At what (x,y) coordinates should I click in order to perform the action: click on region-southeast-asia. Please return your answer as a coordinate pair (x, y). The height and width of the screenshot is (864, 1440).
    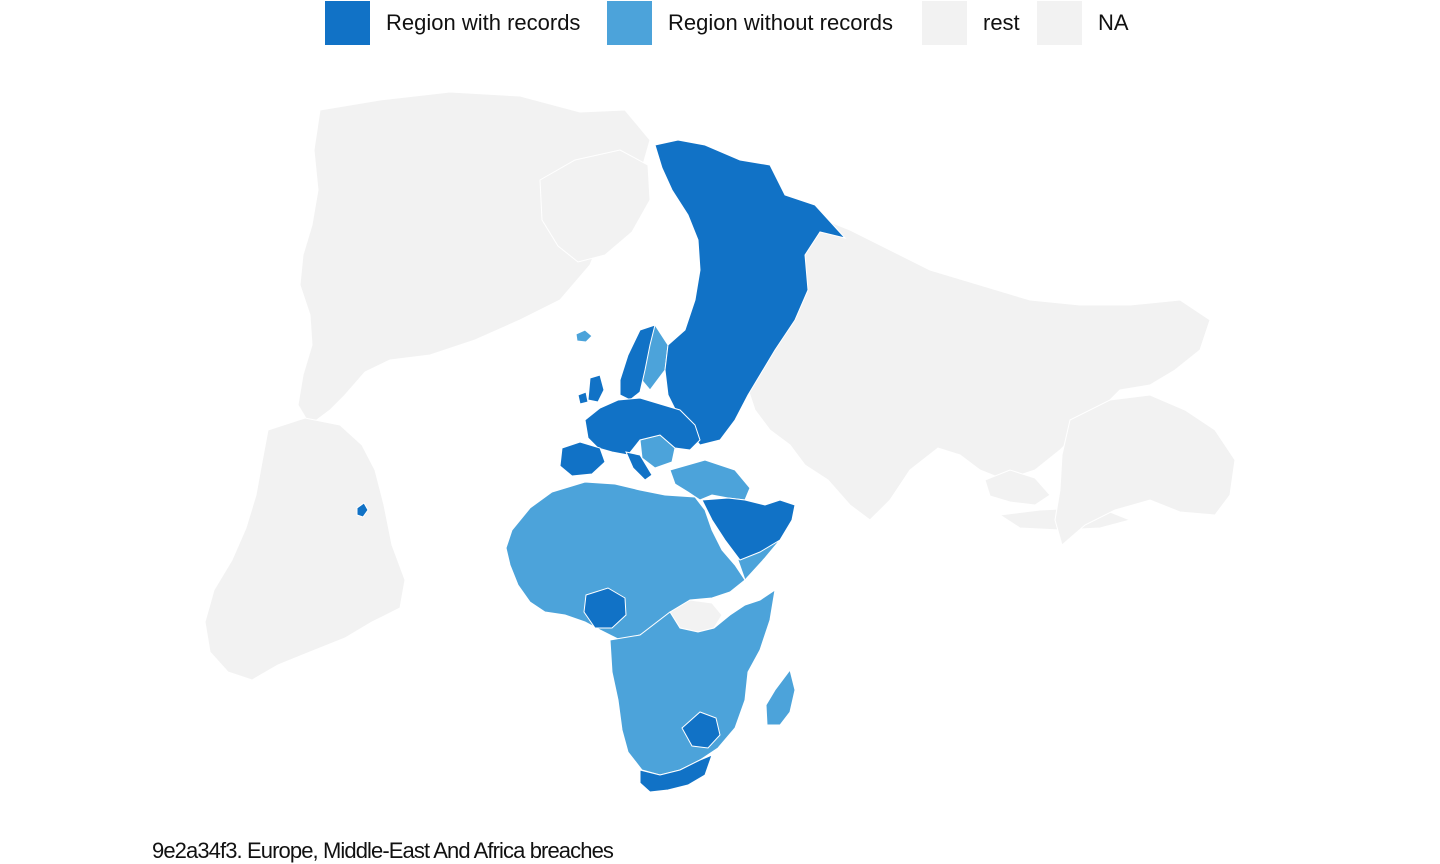
    Looking at the image, I should click on (1017, 487).